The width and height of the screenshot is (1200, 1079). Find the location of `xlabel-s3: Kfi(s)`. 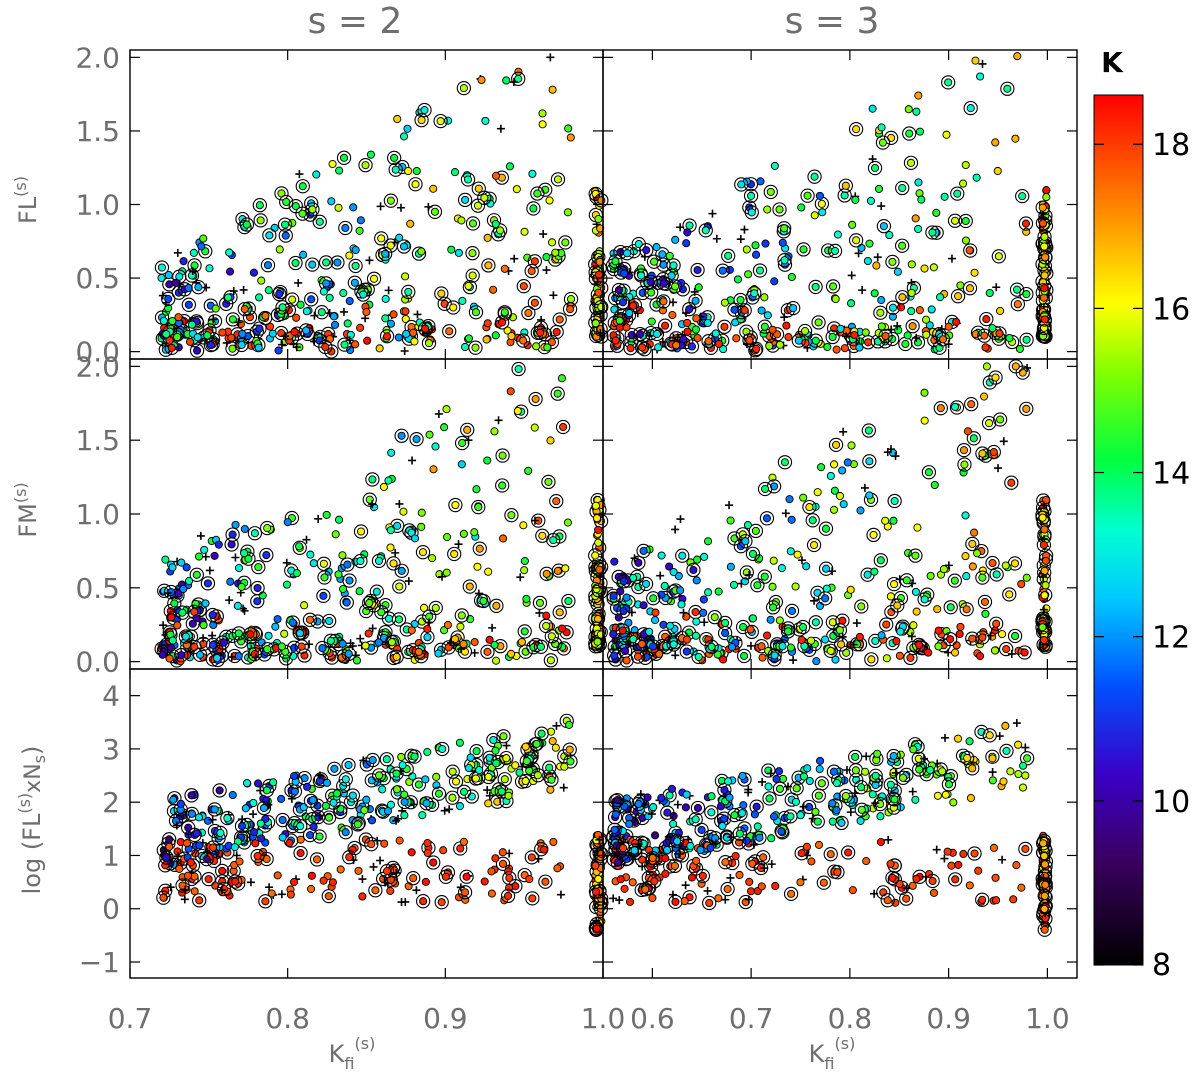

xlabel-s3: Kfi(s) is located at coordinates (832, 1053).